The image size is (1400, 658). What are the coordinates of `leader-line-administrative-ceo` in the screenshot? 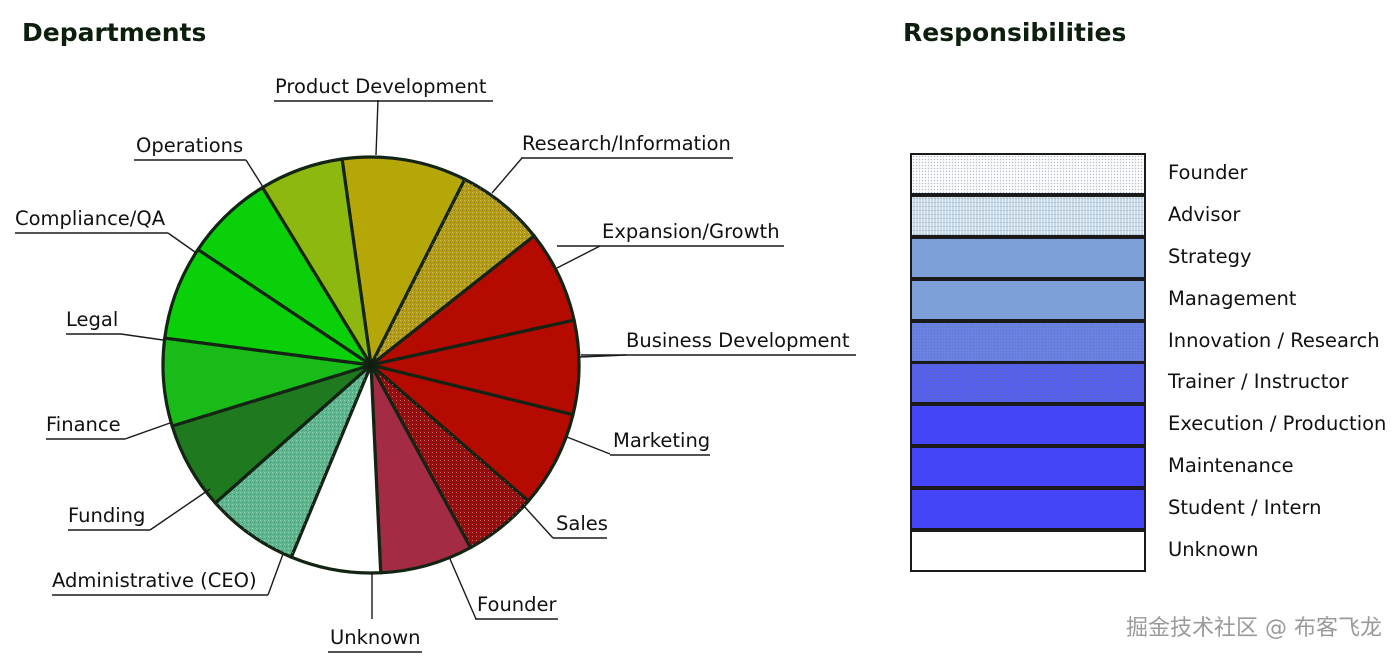 It's located at (275, 574).